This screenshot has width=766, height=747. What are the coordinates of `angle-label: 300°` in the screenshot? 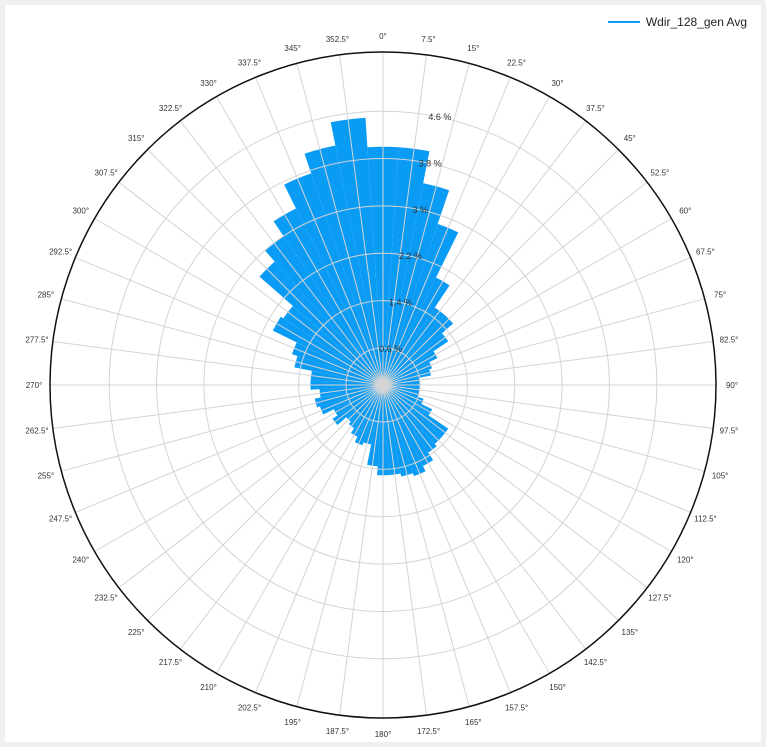 It's located at (80, 211).